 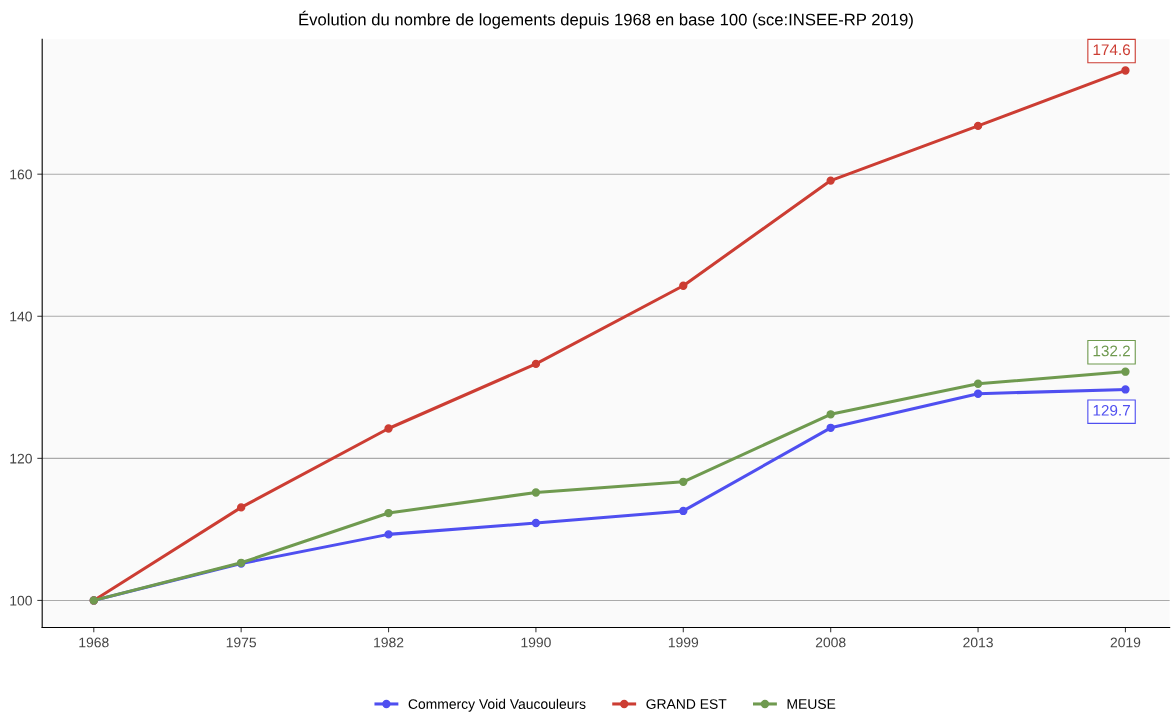 What do you see at coordinates (21, 458) in the screenshot?
I see `y-tick-label: 120` at bounding box center [21, 458].